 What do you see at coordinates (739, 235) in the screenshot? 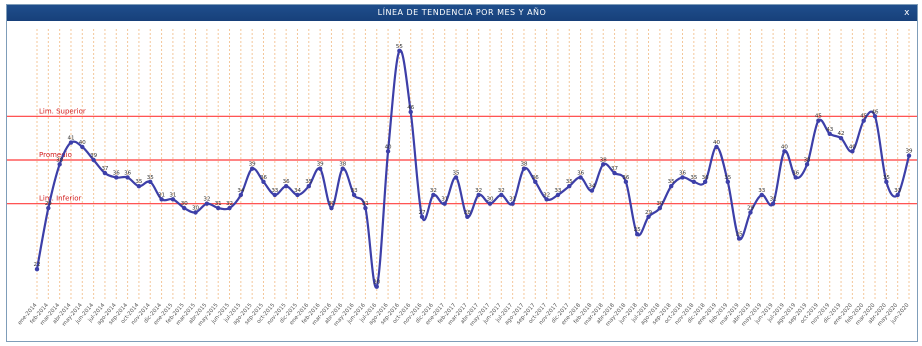
I see `data-label: 25` at bounding box center [739, 235].